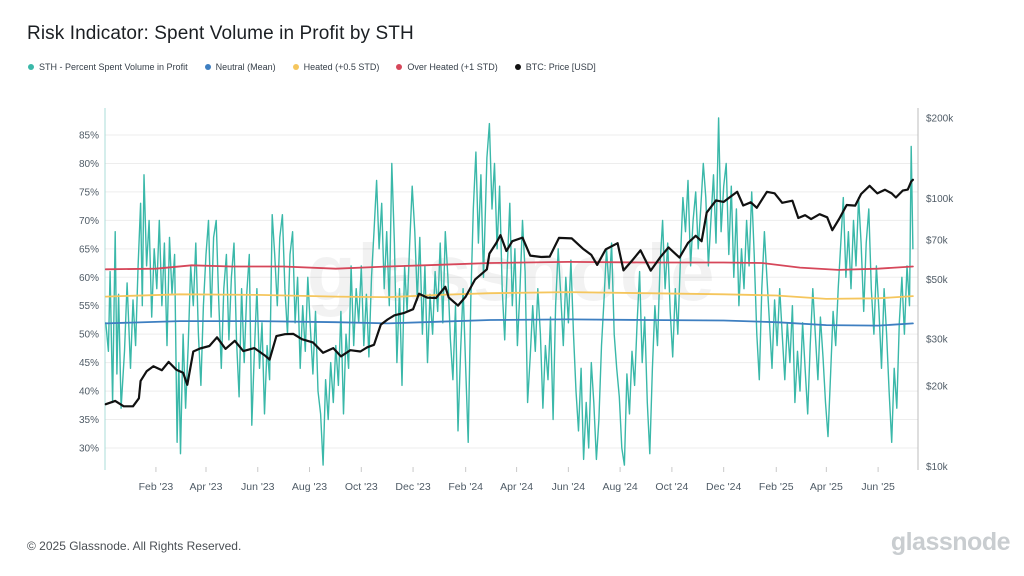 Image resolution: width=1024 pixels, height=576 pixels. Describe the element at coordinates (937, 280) in the screenshot. I see `right-axis-tick: $50k` at that location.